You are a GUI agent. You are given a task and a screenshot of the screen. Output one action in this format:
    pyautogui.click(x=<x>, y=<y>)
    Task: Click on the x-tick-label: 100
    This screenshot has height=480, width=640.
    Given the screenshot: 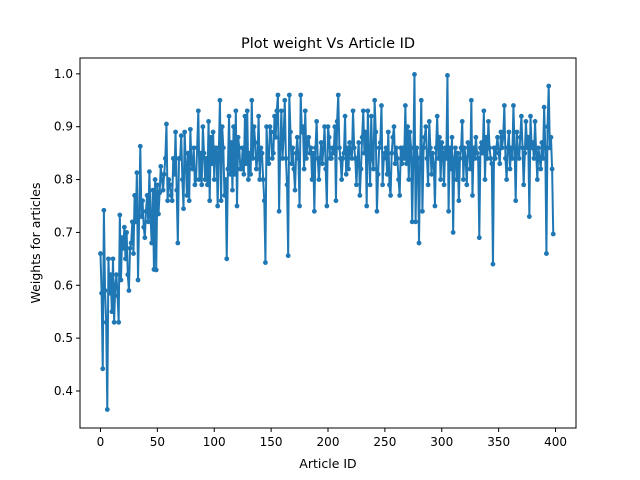 What is the action you would take?
    pyautogui.click(x=214, y=442)
    